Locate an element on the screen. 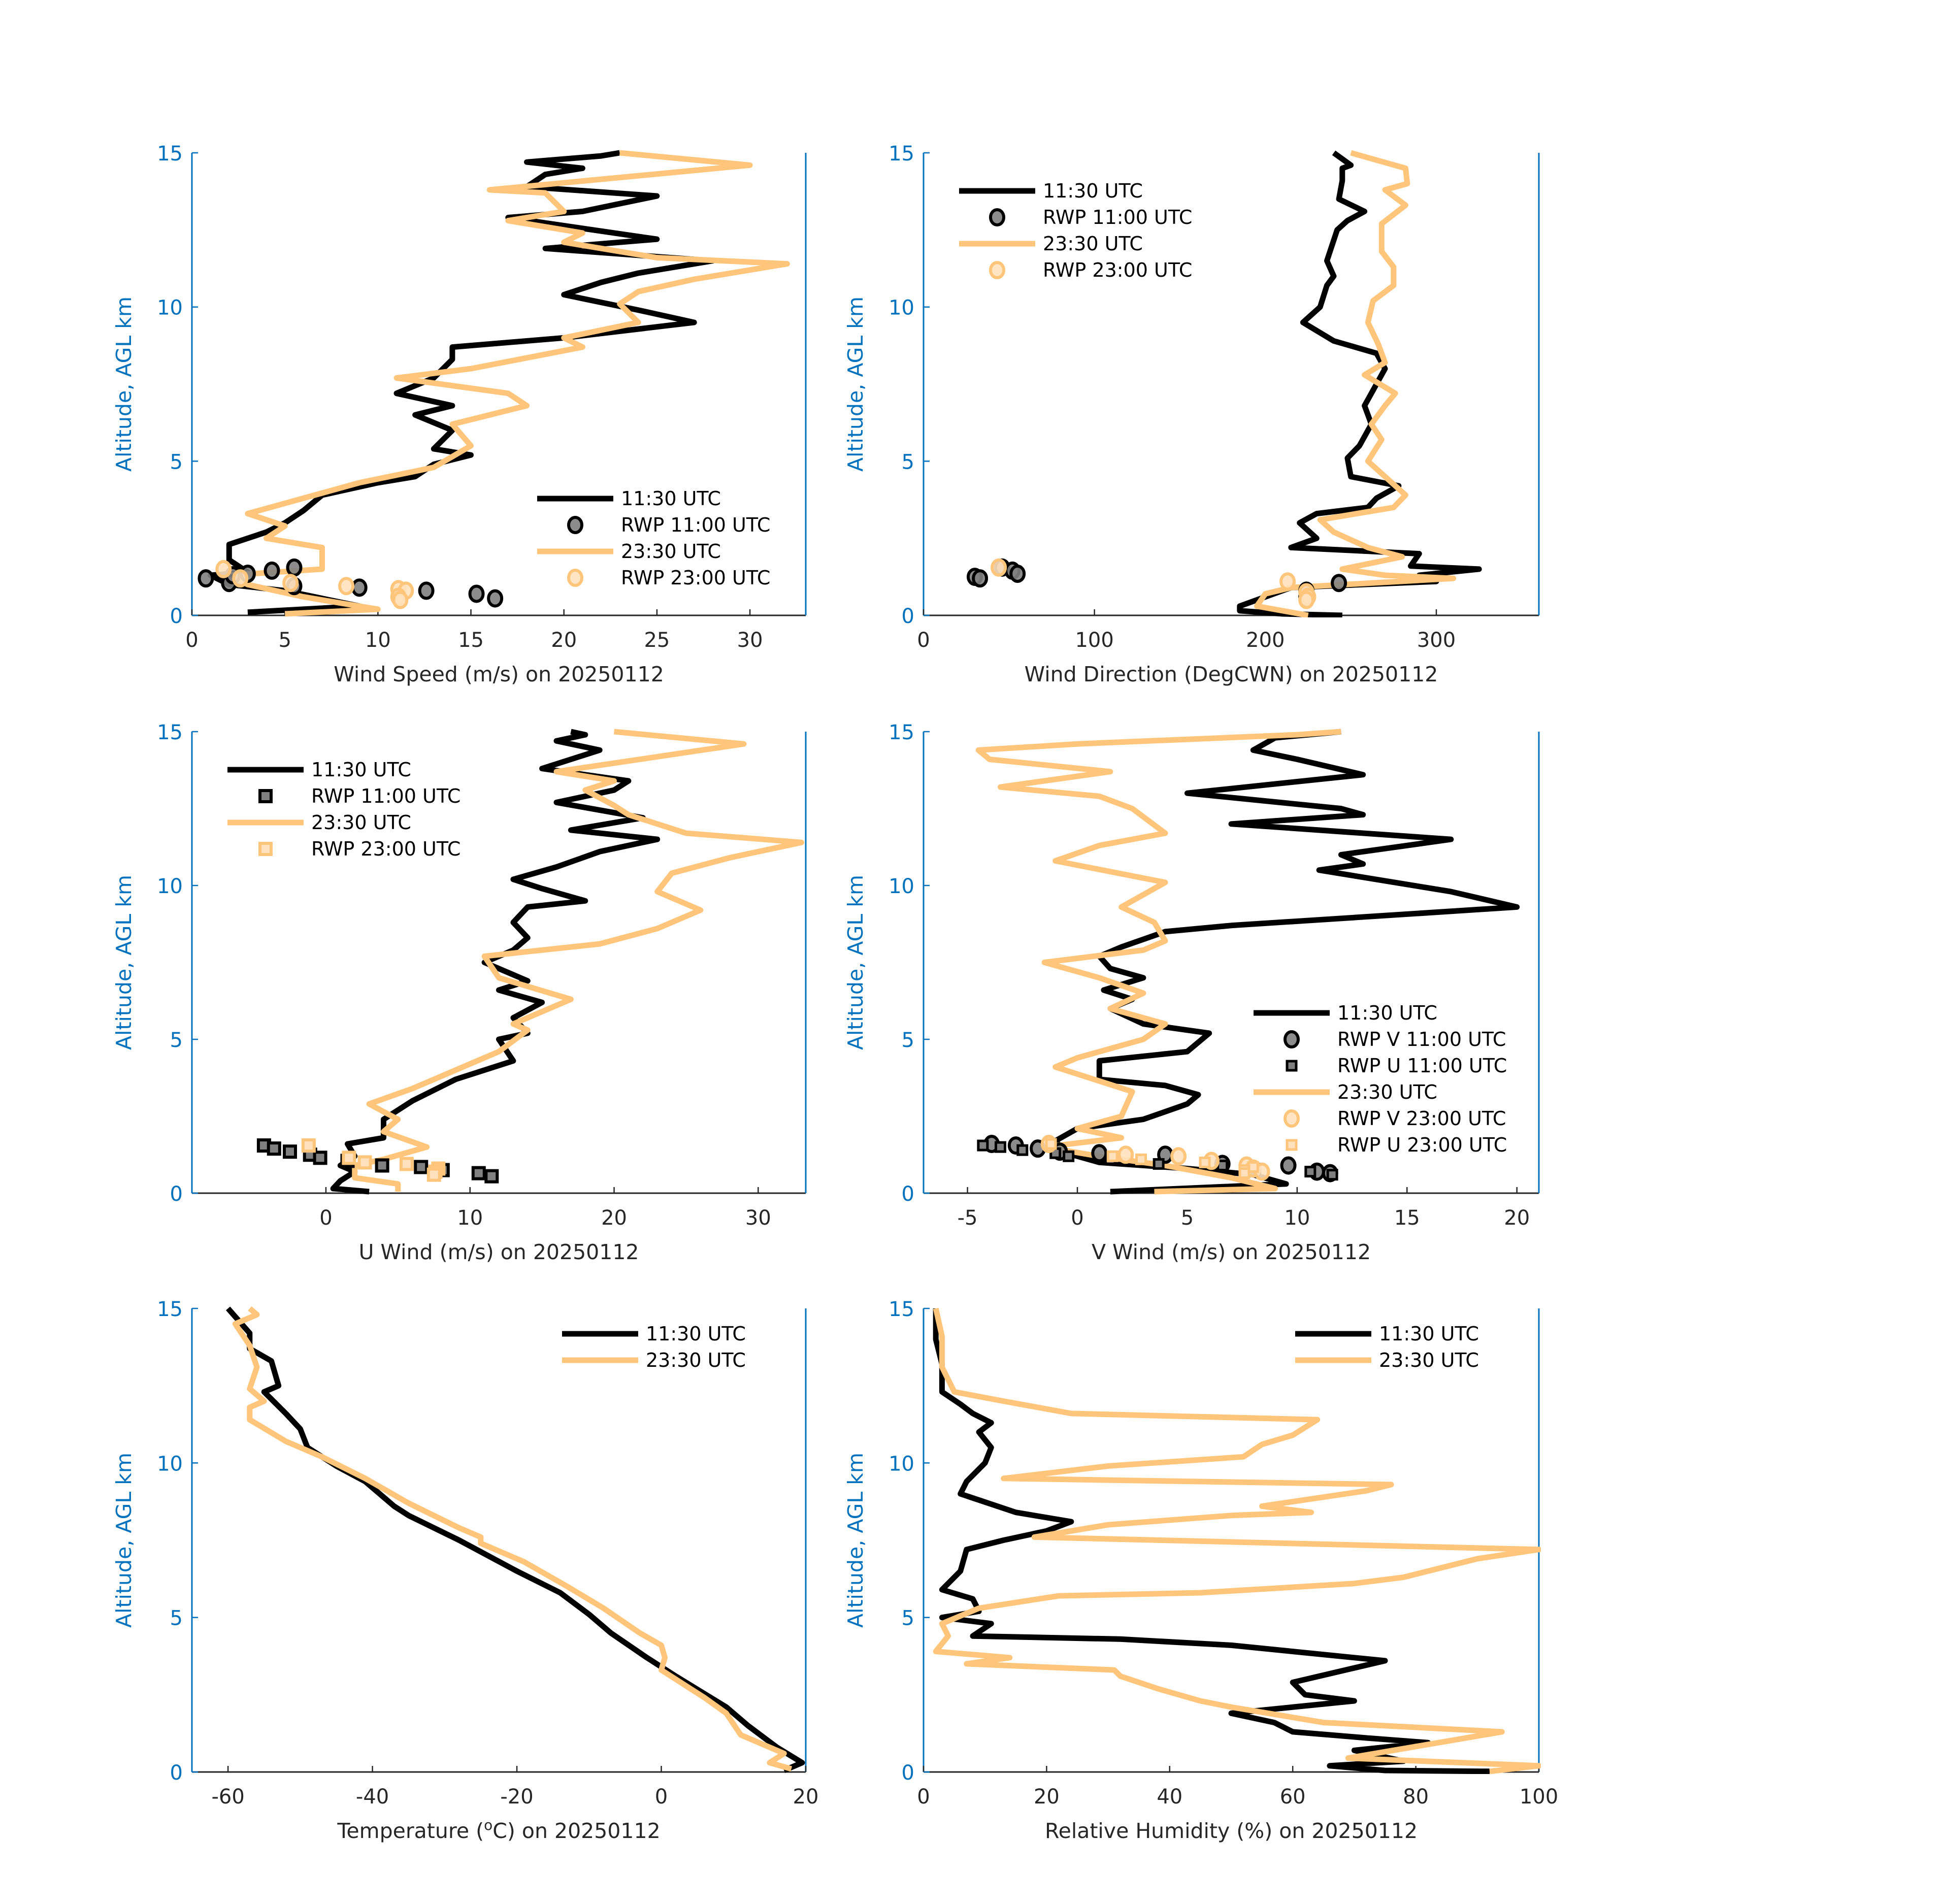  x-tick-label: -40 is located at coordinates (372, 1797).